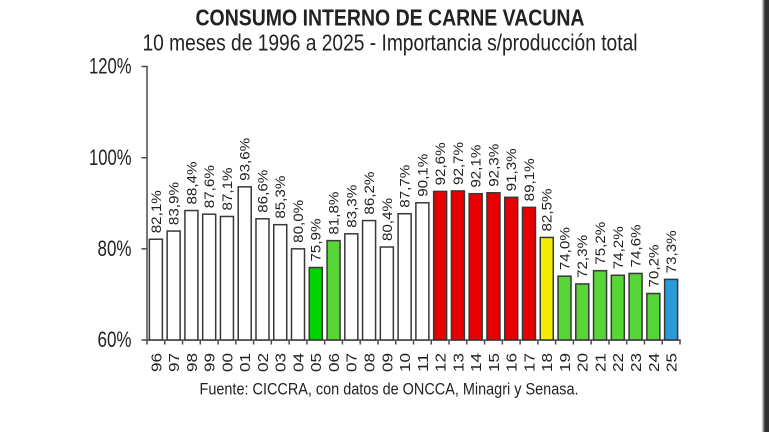 This screenshot has width=769, height=432. I want to click on svg-text: 92,3%, so click(493, 165).